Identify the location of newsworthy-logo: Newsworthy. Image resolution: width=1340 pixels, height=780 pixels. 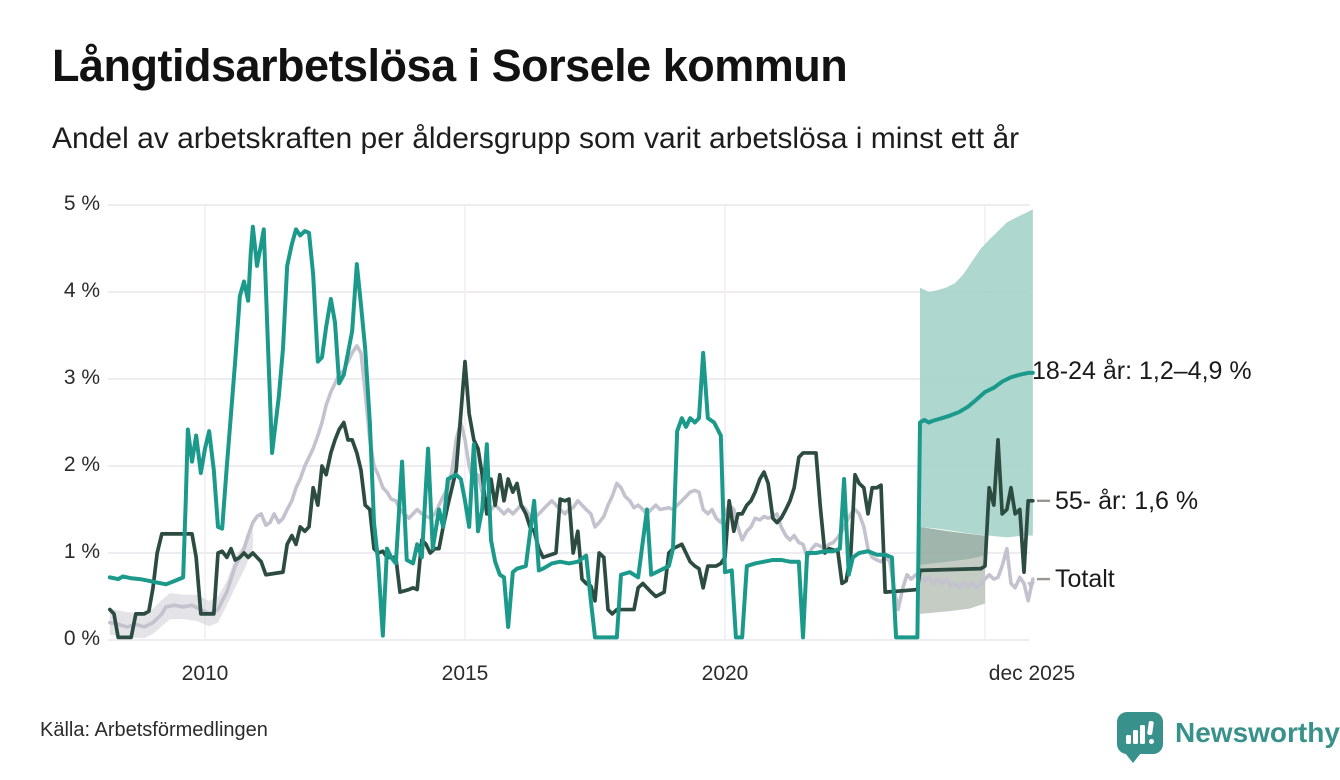
(1227, 739).